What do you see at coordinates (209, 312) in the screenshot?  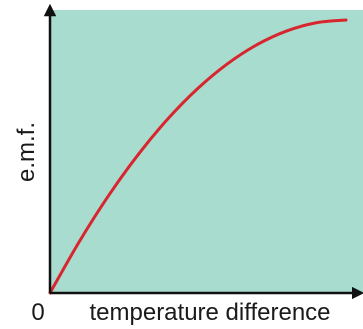 I see `x-axis-label: temperature difference` at bounding box center [209, 312].